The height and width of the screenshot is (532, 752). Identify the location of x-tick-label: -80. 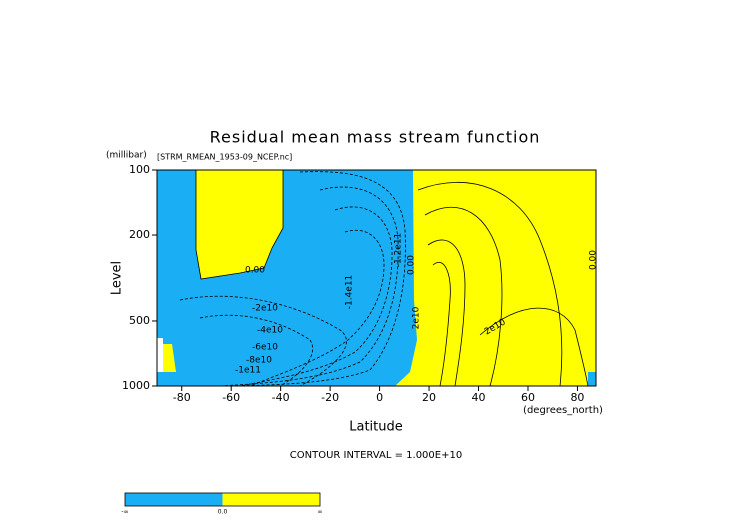
(182, 397).